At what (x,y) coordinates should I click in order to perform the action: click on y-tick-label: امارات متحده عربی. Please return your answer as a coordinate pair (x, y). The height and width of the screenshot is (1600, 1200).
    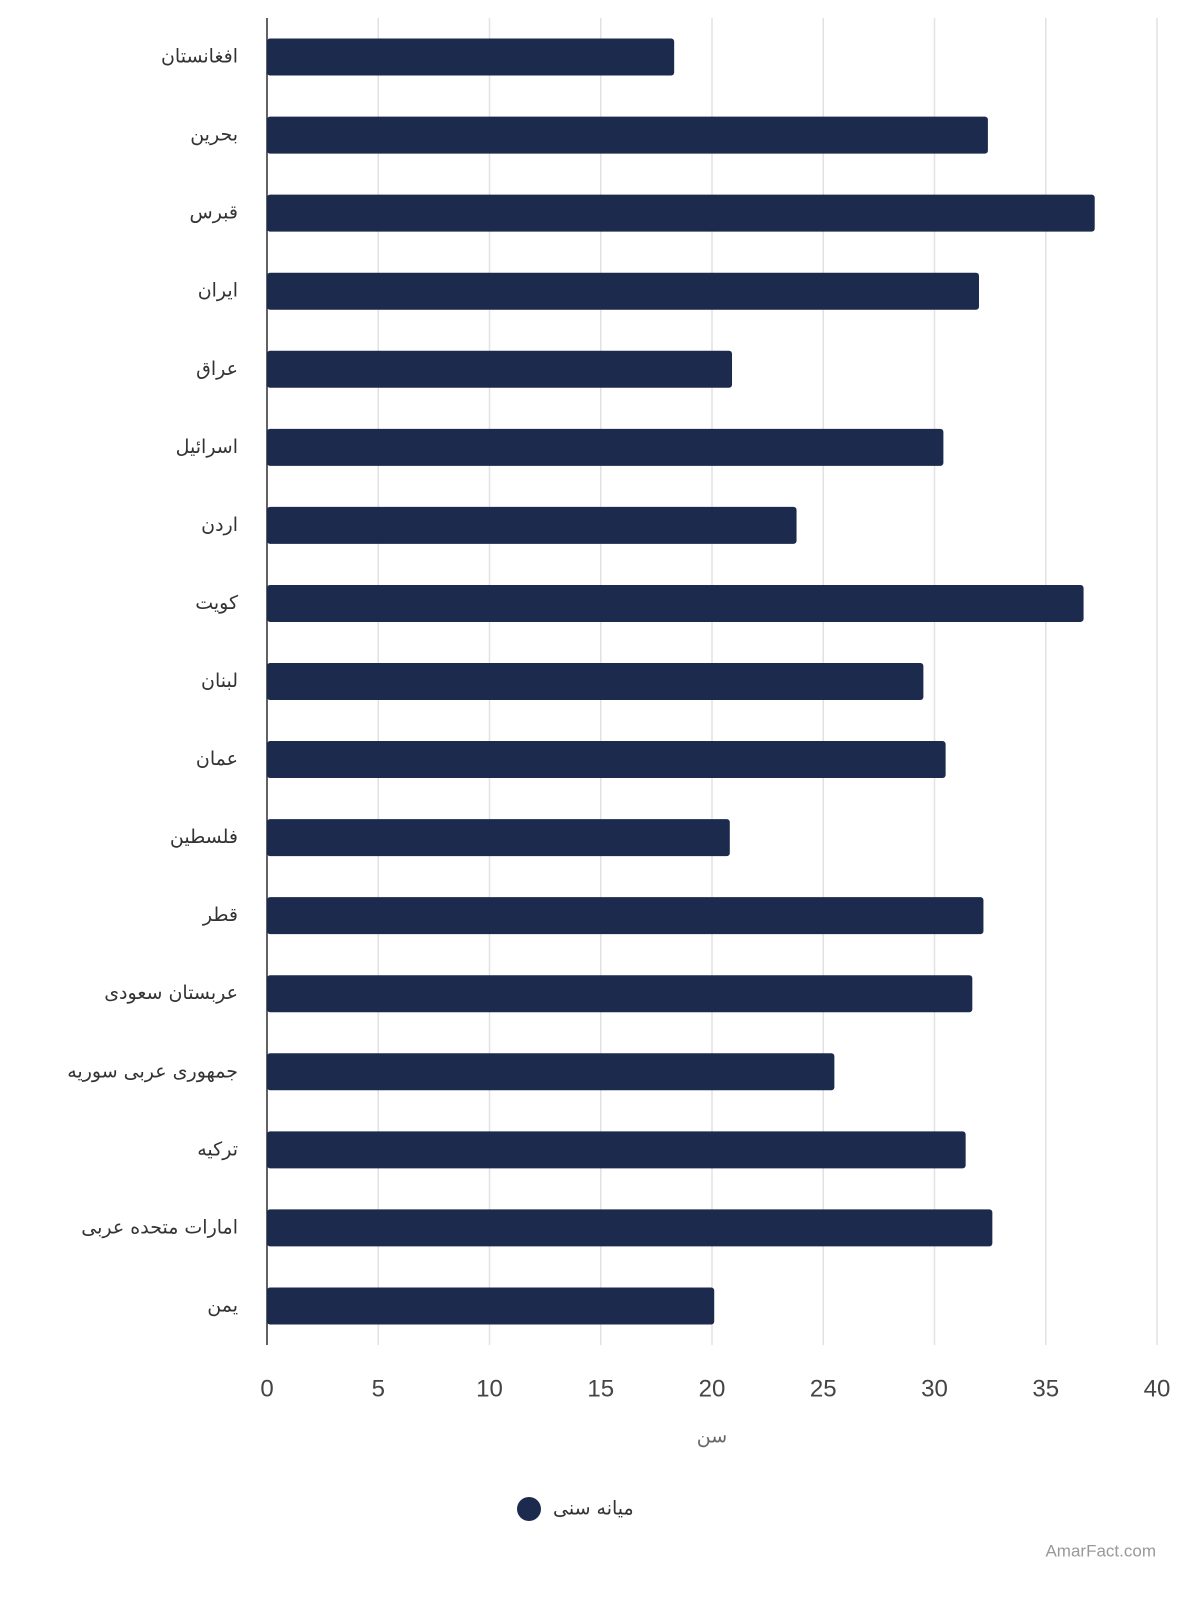
    Looking at the image, I should click on (159, 1227).